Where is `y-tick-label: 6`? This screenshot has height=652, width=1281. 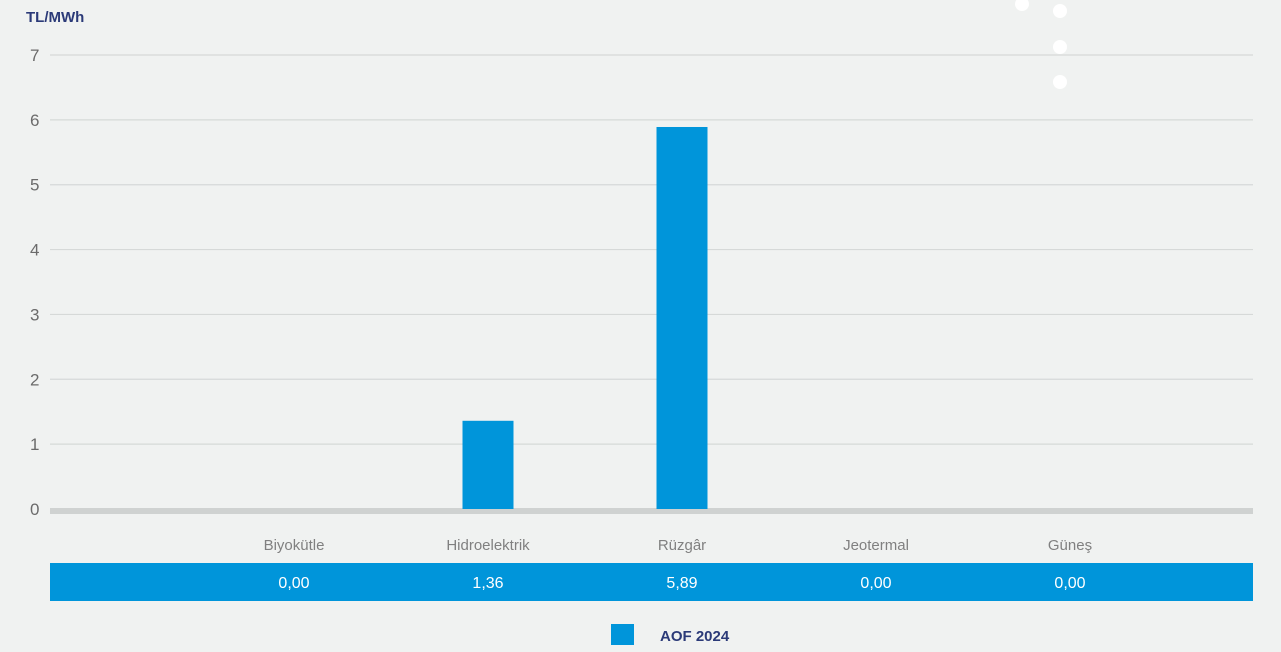 y-tick-label: 6 is located at coordinates (34, 120).